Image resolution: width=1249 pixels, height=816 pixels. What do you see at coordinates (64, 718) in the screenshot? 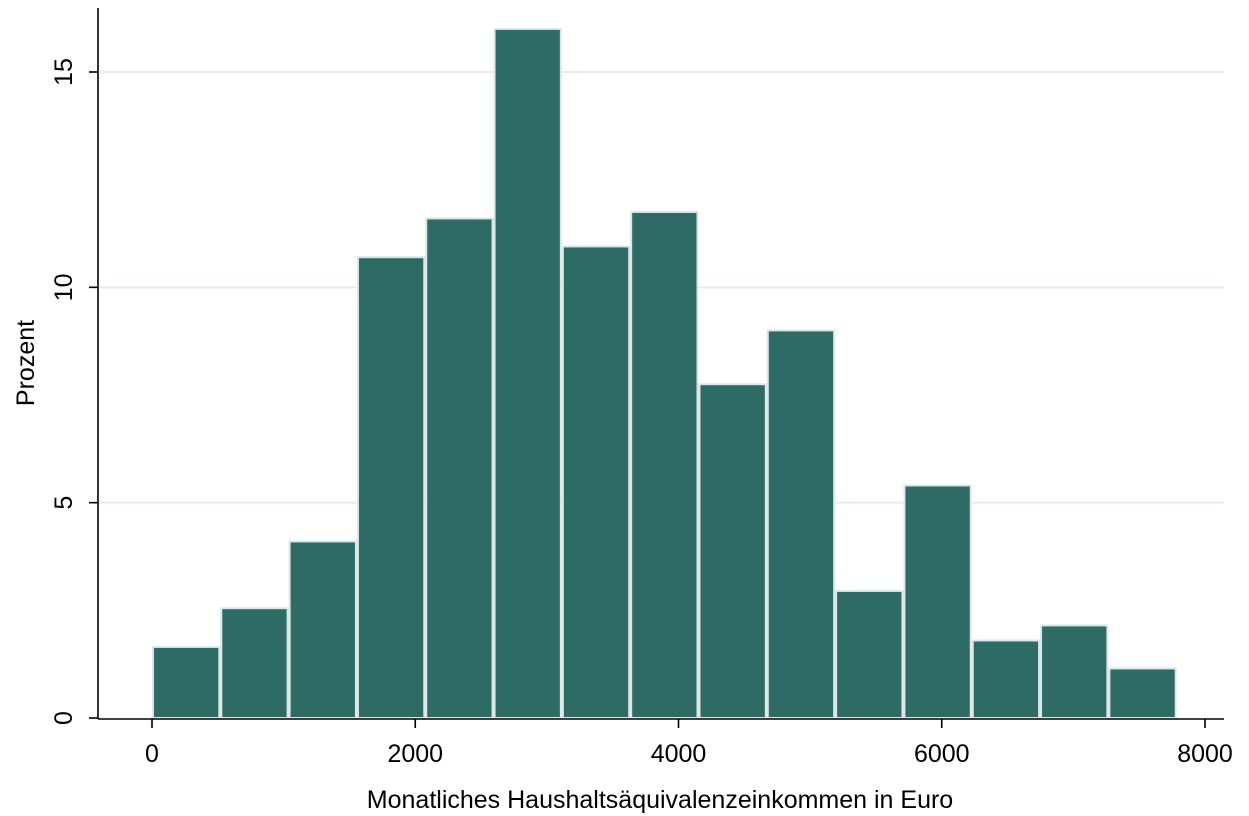
I see `y-tick-label-0: 0` at bounding box center [64, 718].